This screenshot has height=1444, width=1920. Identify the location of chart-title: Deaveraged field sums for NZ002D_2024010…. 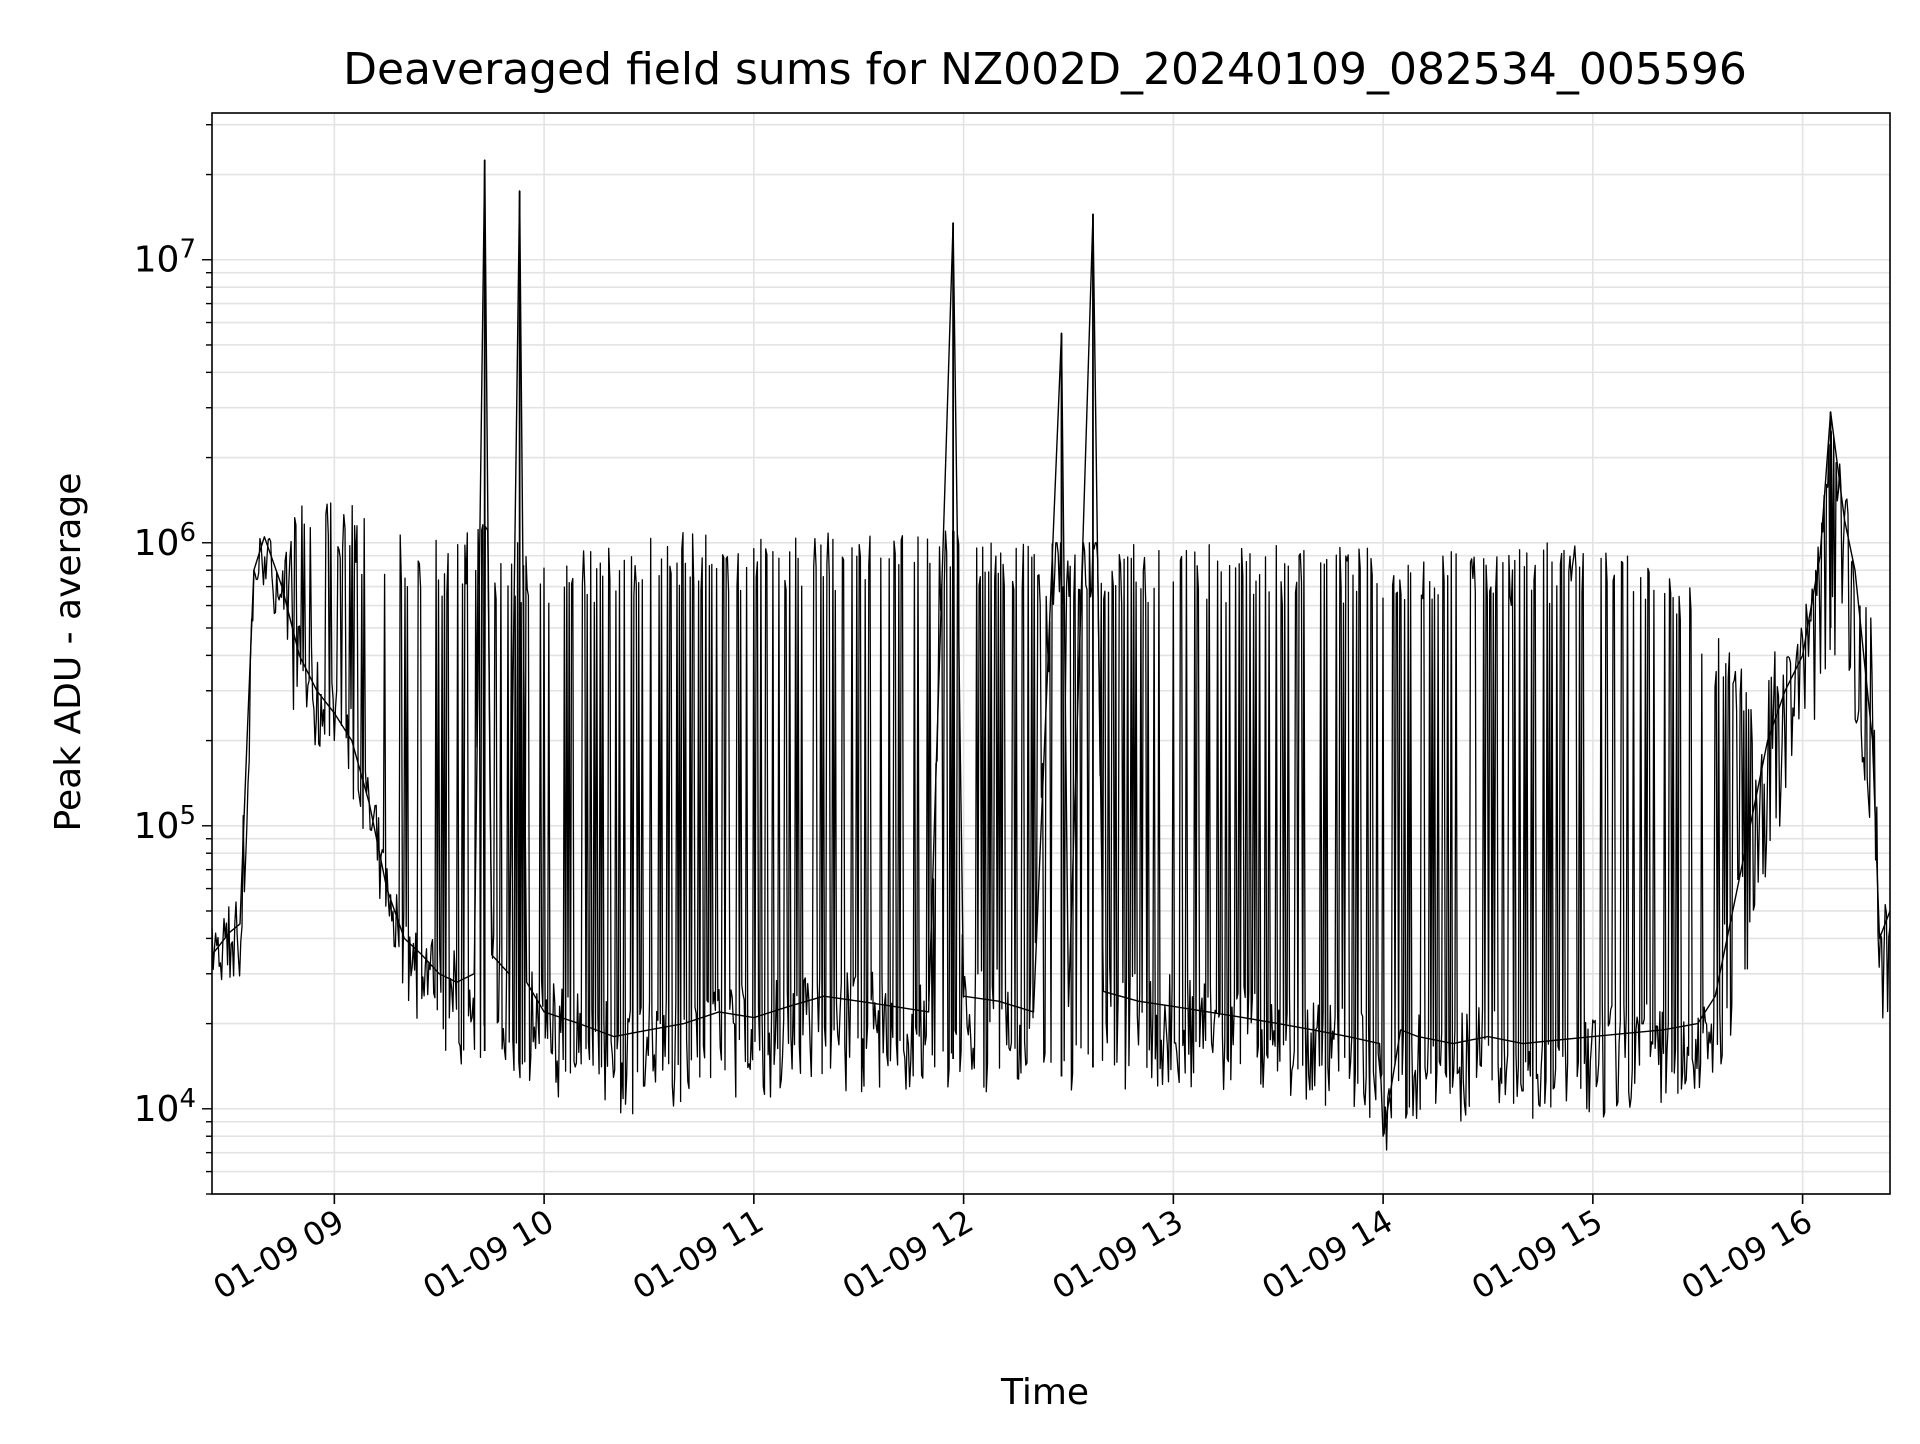
(1045, 69).